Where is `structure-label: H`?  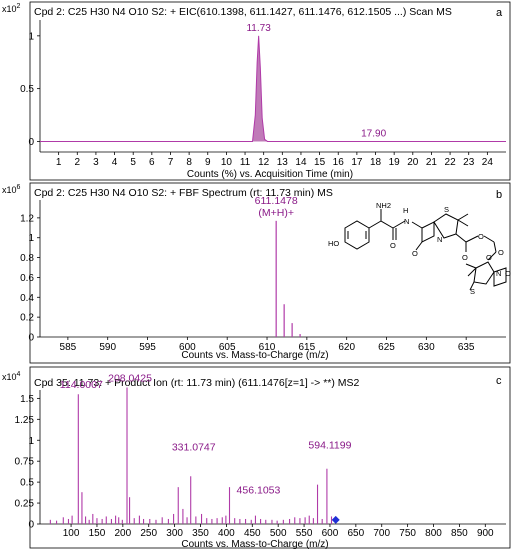
structure-label: H is located at coordinates (405, 210).